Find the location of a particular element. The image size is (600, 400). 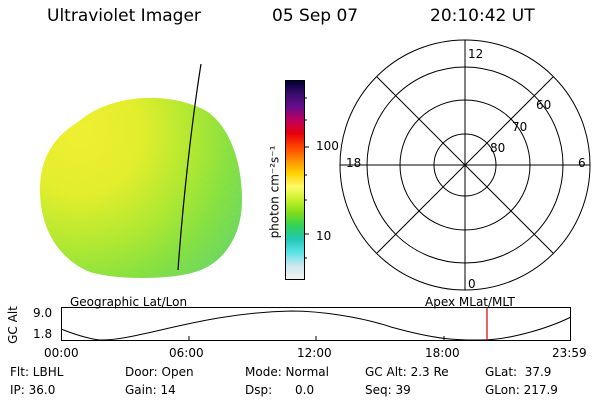

status-mode: Mode: Normal is located at coordinates (287, 372).